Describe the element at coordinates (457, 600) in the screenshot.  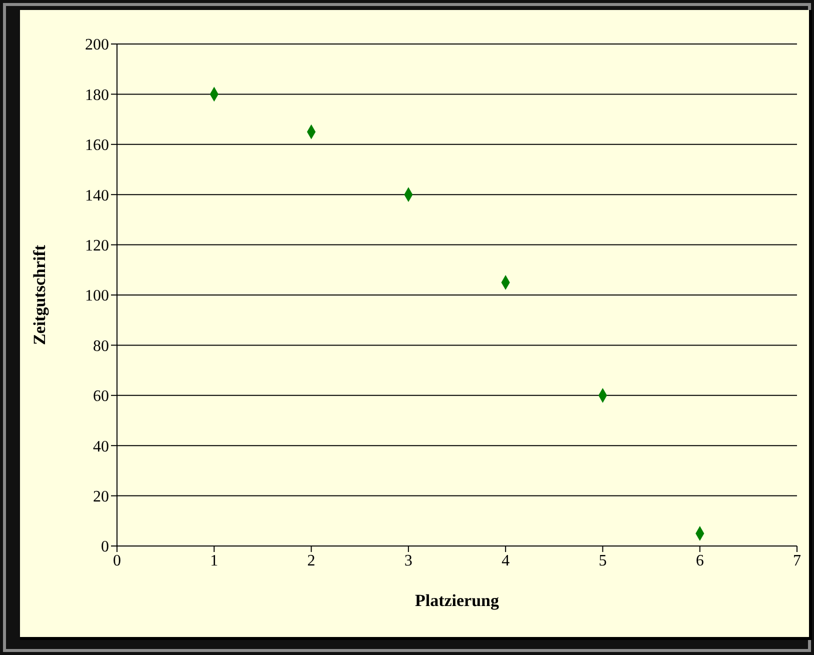
I see `x-axis-title: Platzierung` at that location.